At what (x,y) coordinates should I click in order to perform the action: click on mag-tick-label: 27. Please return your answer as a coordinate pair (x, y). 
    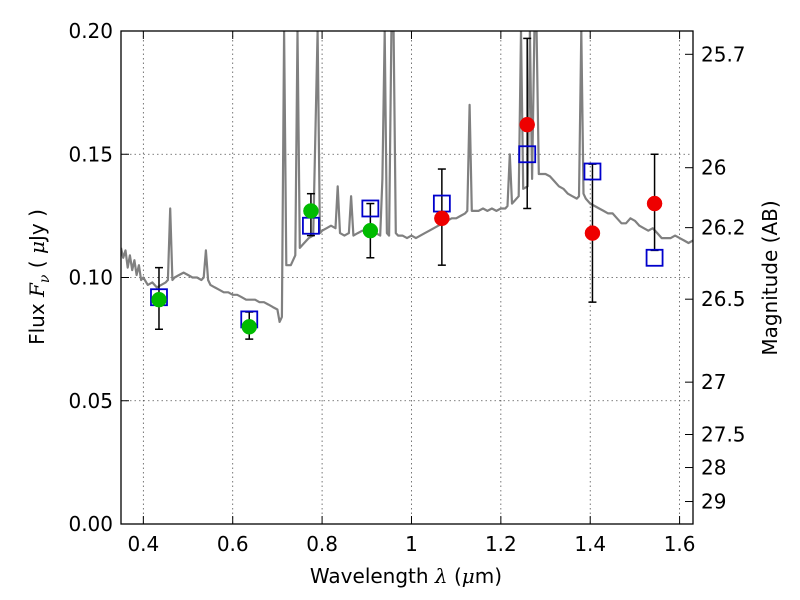
    Looking at the image, I should click on (713, 382).